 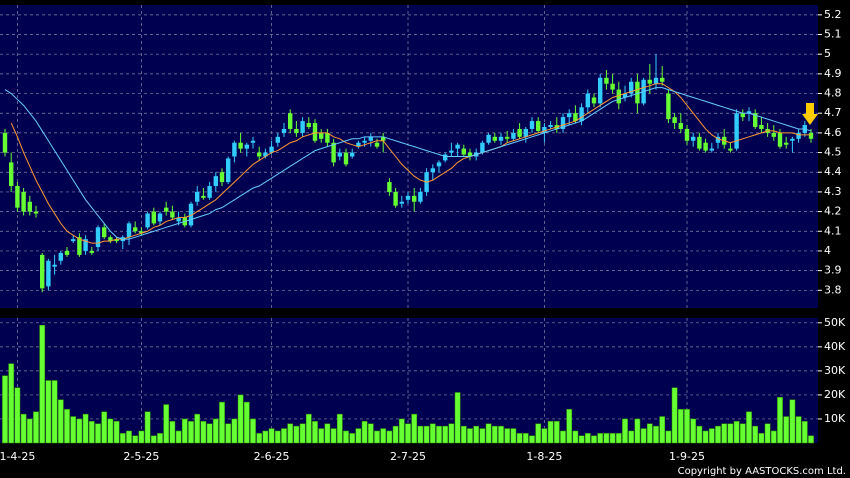 What do you see at coordinates (17, 456) in the screenshot?
I see `x-tick-label: 1-4-25` at bounding box center [17, 456].